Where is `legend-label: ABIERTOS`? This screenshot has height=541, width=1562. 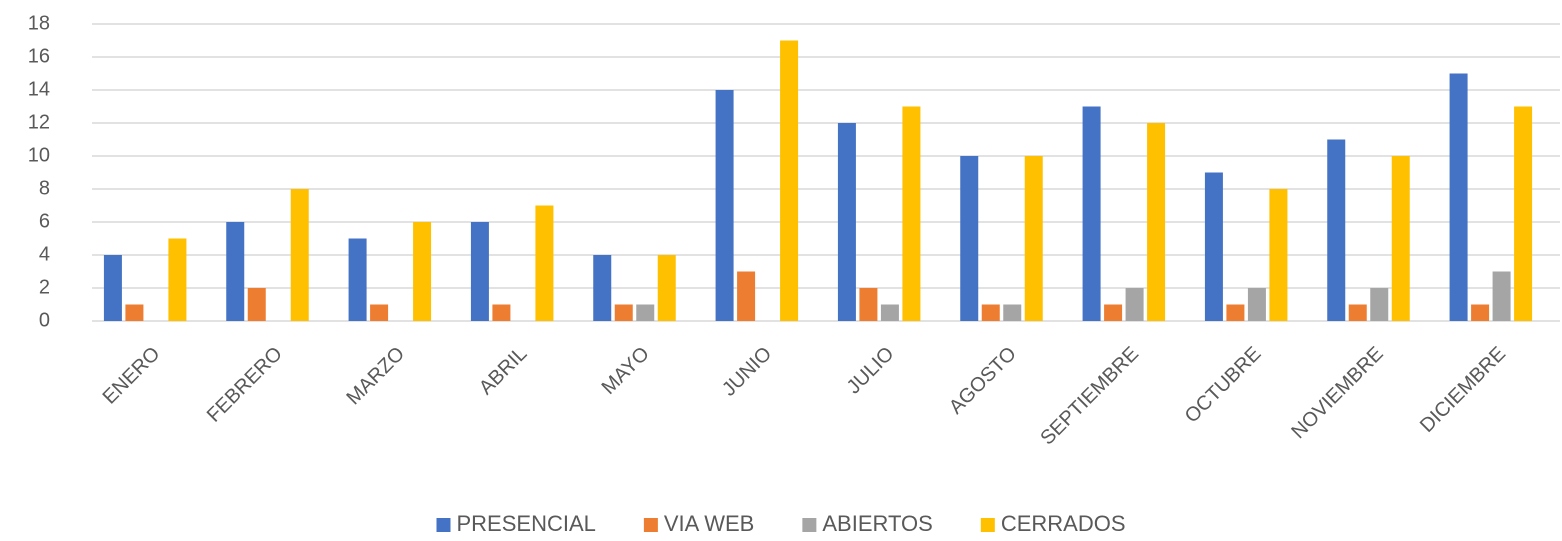 legend-label: ABIERTOS is located at coordinates (877, 523).